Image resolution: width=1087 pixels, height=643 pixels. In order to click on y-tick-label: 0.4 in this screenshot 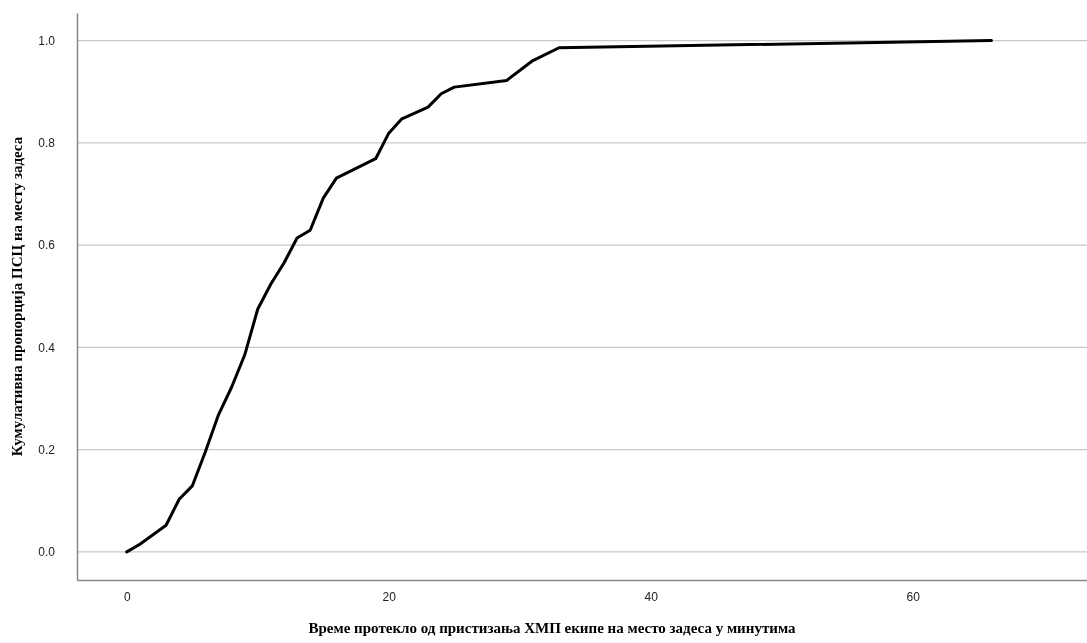, I will do `click(47, 347)`.